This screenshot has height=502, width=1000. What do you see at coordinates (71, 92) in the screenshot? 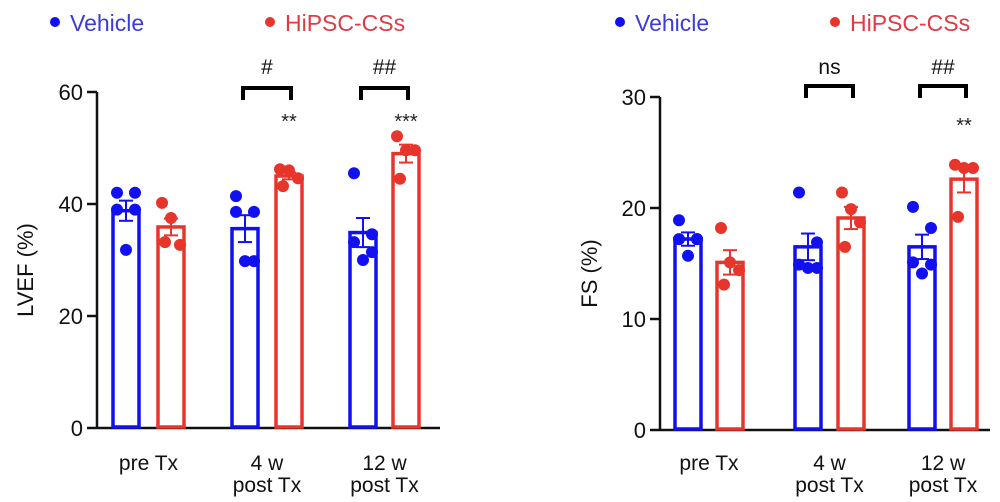
I see `y-tick-label: 60` at bounding box center [71, 92].